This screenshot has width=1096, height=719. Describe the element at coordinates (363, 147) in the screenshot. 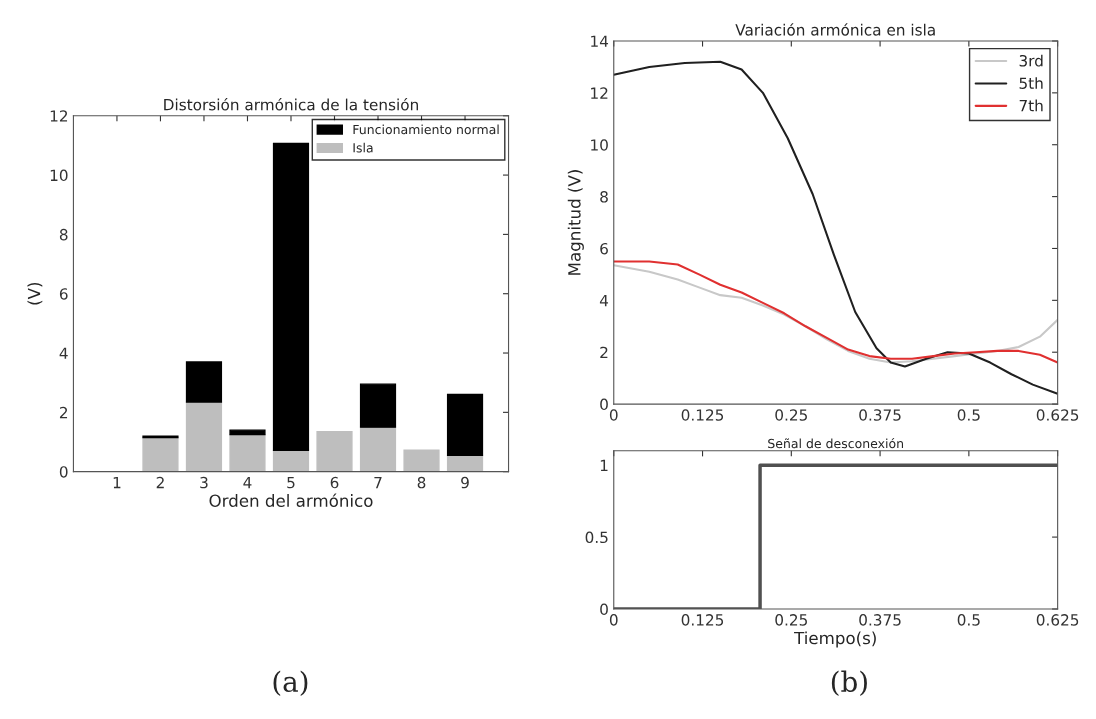

I see `legend-label: Isla` at that location.